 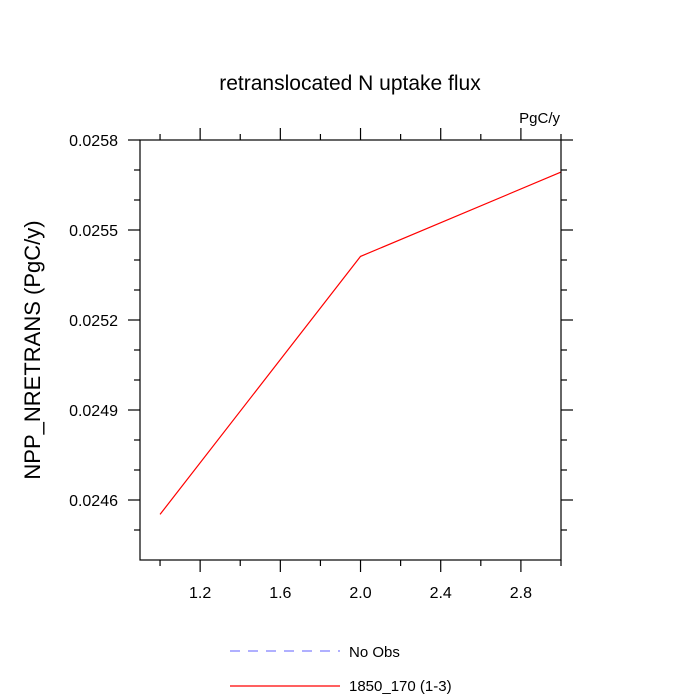 What do you see at coordinates (341, 669) in the screenshot?
I see `legend: No Obs 1850_170 (1-3)` at bounding box center [341, 669].